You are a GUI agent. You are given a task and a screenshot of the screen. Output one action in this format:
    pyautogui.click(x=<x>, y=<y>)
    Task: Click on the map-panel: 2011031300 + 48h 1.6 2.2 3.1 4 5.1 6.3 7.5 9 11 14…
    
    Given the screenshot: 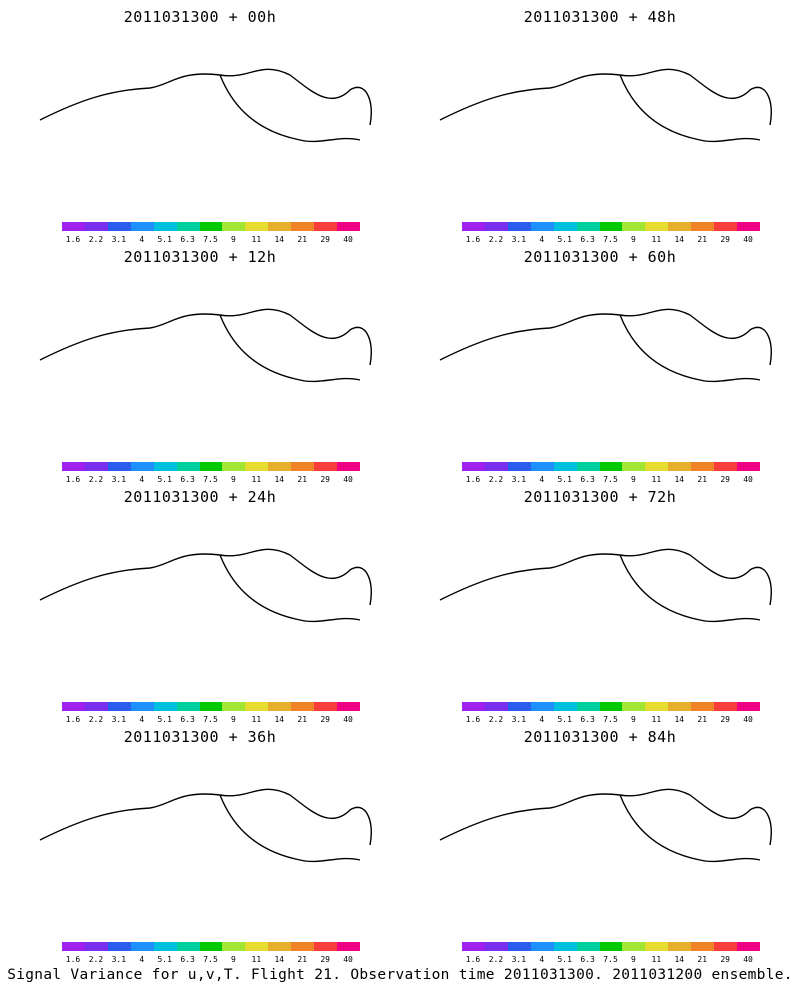 What is the action you would take?
    pyautogui.click(x=600, y=122)
    